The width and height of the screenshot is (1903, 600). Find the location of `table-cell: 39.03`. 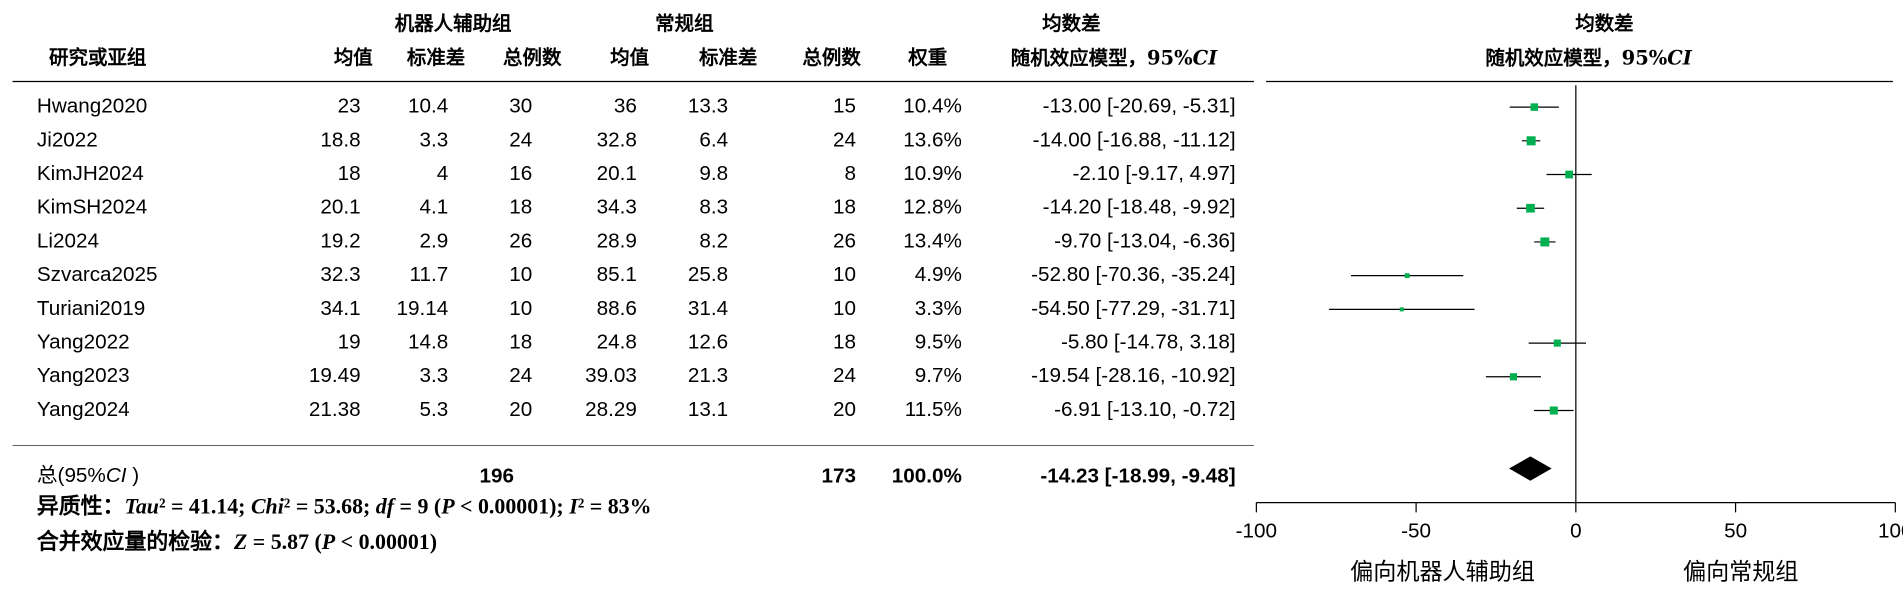

table-cell: 39.03 is located at coordinates (611, 375).